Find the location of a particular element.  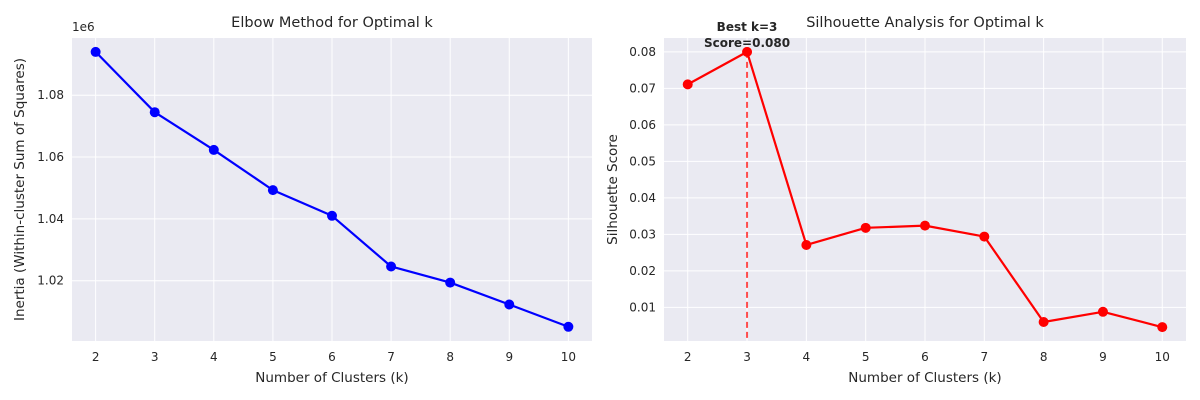

silhouette-y-tick-label: 0.06 is located at coordinates (642, 125).